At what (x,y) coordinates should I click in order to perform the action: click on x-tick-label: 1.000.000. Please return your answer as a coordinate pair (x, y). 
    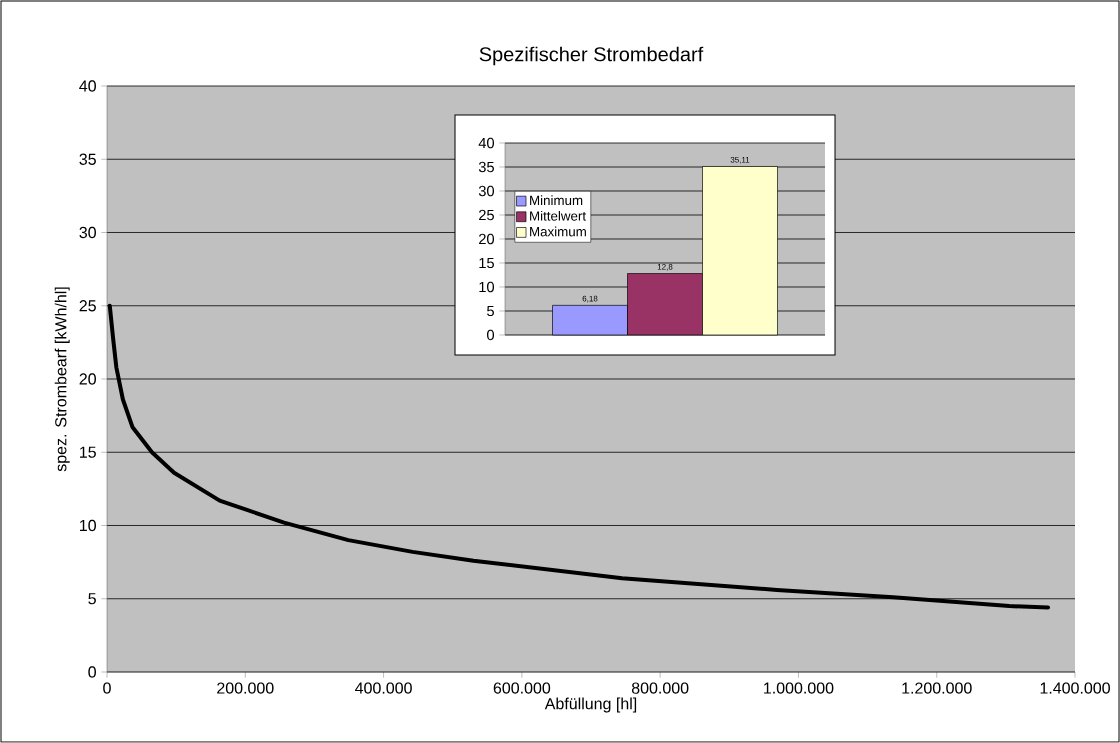
    Looking at the image, I should click on (799, 688).